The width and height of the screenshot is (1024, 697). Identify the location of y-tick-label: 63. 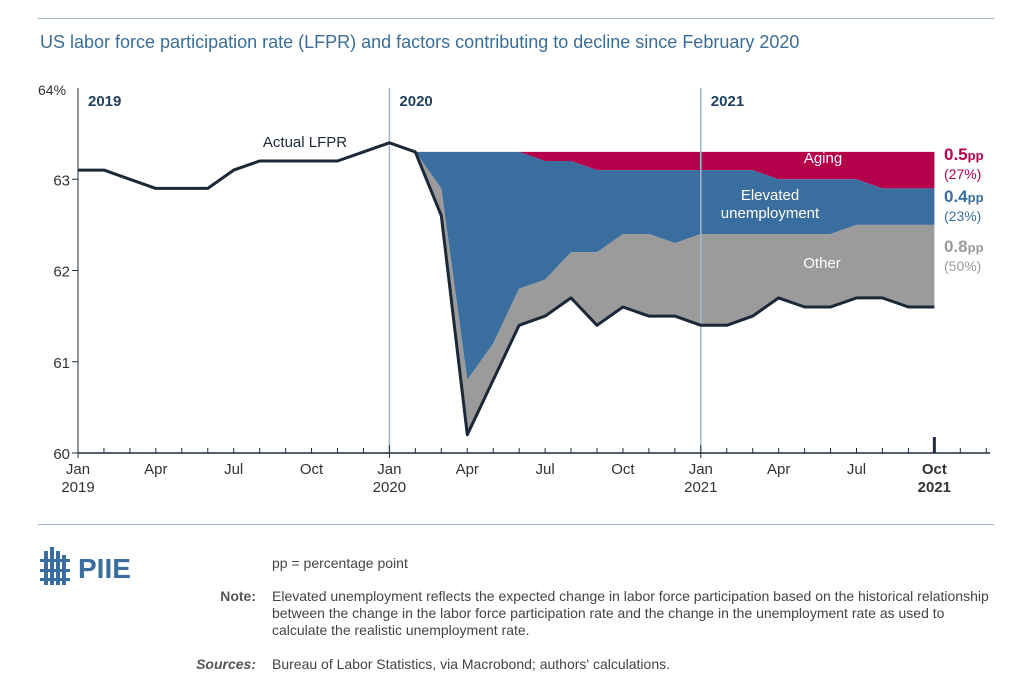
(61, 180).